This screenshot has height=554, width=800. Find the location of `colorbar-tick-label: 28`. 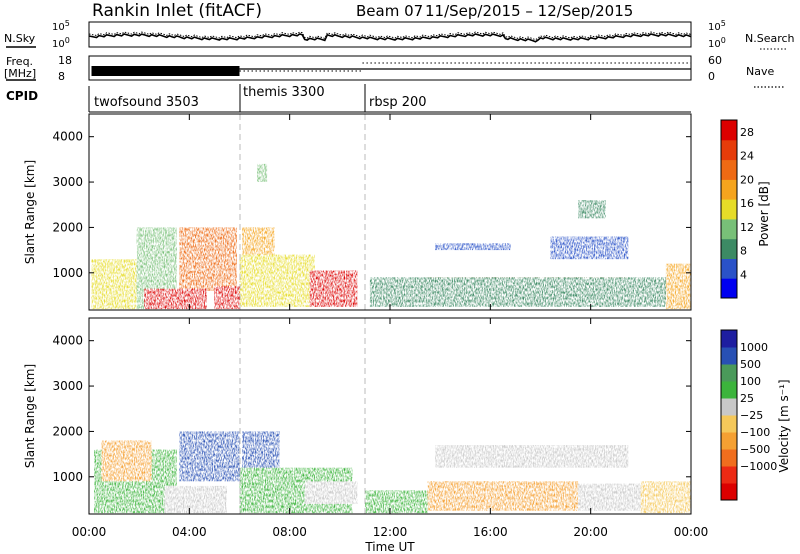

colorbar-tick-label: 28 is located at coordinates (747, 132).